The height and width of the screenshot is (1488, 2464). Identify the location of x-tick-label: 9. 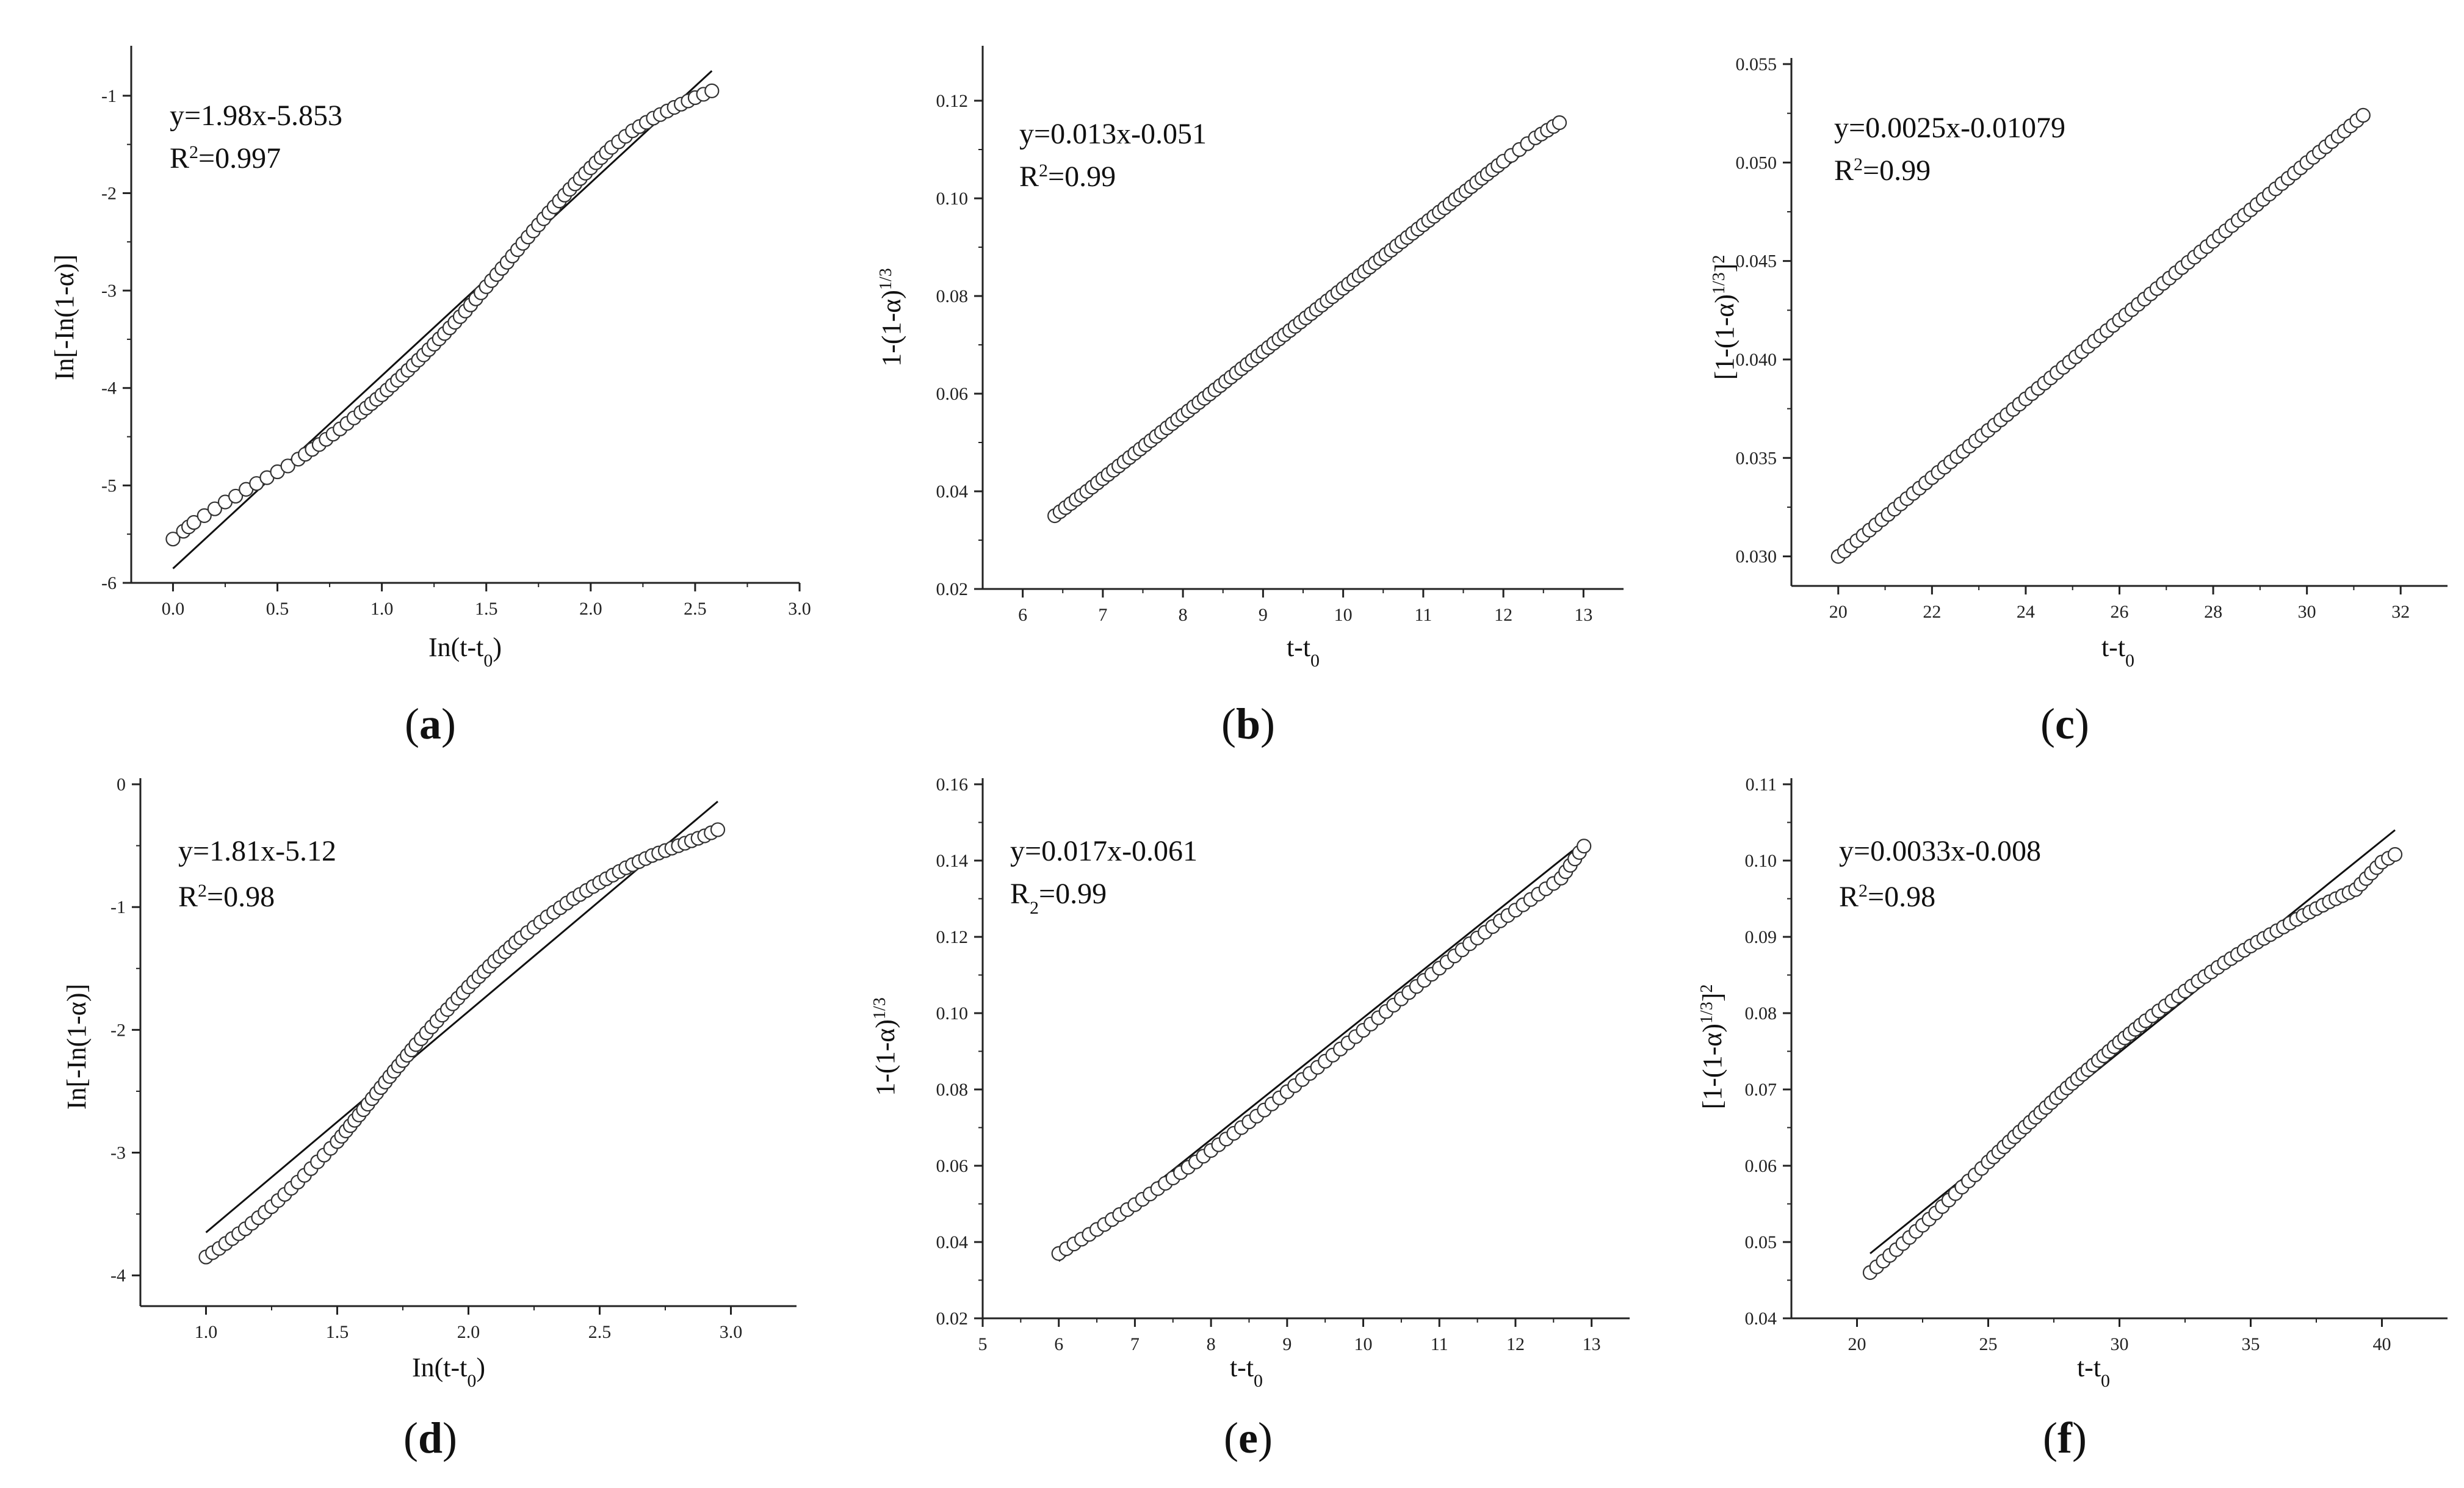
(1287, 1344).